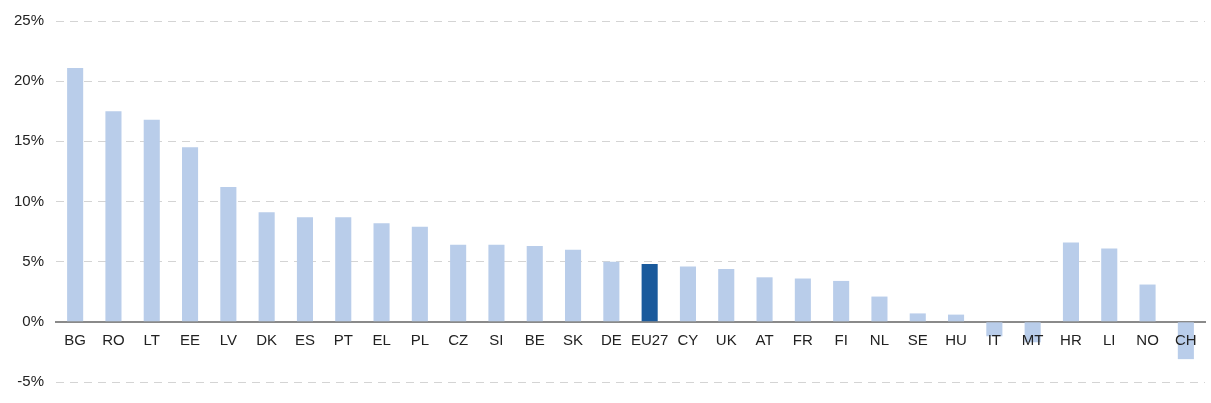 Image resolution: width=1211 pixels, height=403 pixels. Describe the element at coordinates (649, 340) in the screenshot. I see `x-tick-label: EU27` at that location.